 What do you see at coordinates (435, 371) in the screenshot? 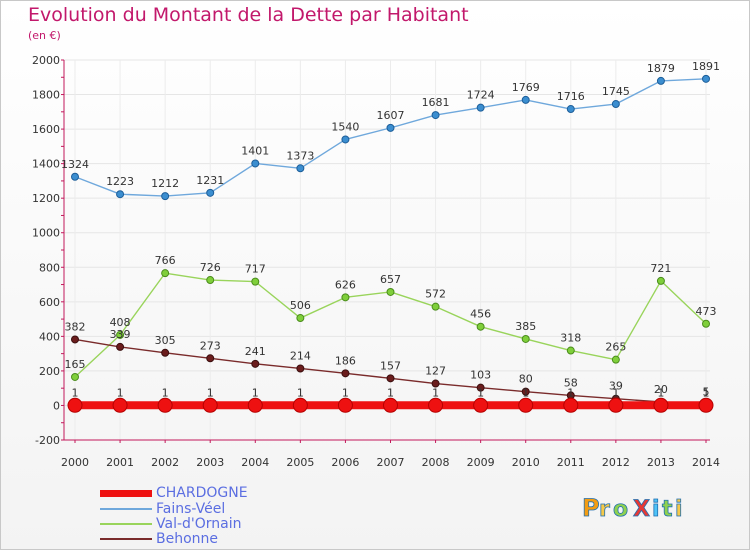
I see `data-label: 127` at bounding box center [435, 371].